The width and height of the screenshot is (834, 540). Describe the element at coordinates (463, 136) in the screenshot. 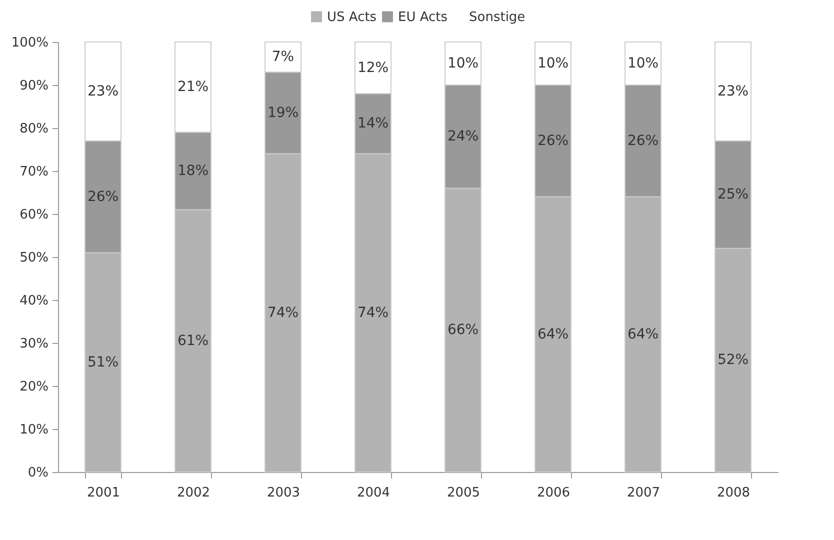

I see `data-label: 24%` at that location.